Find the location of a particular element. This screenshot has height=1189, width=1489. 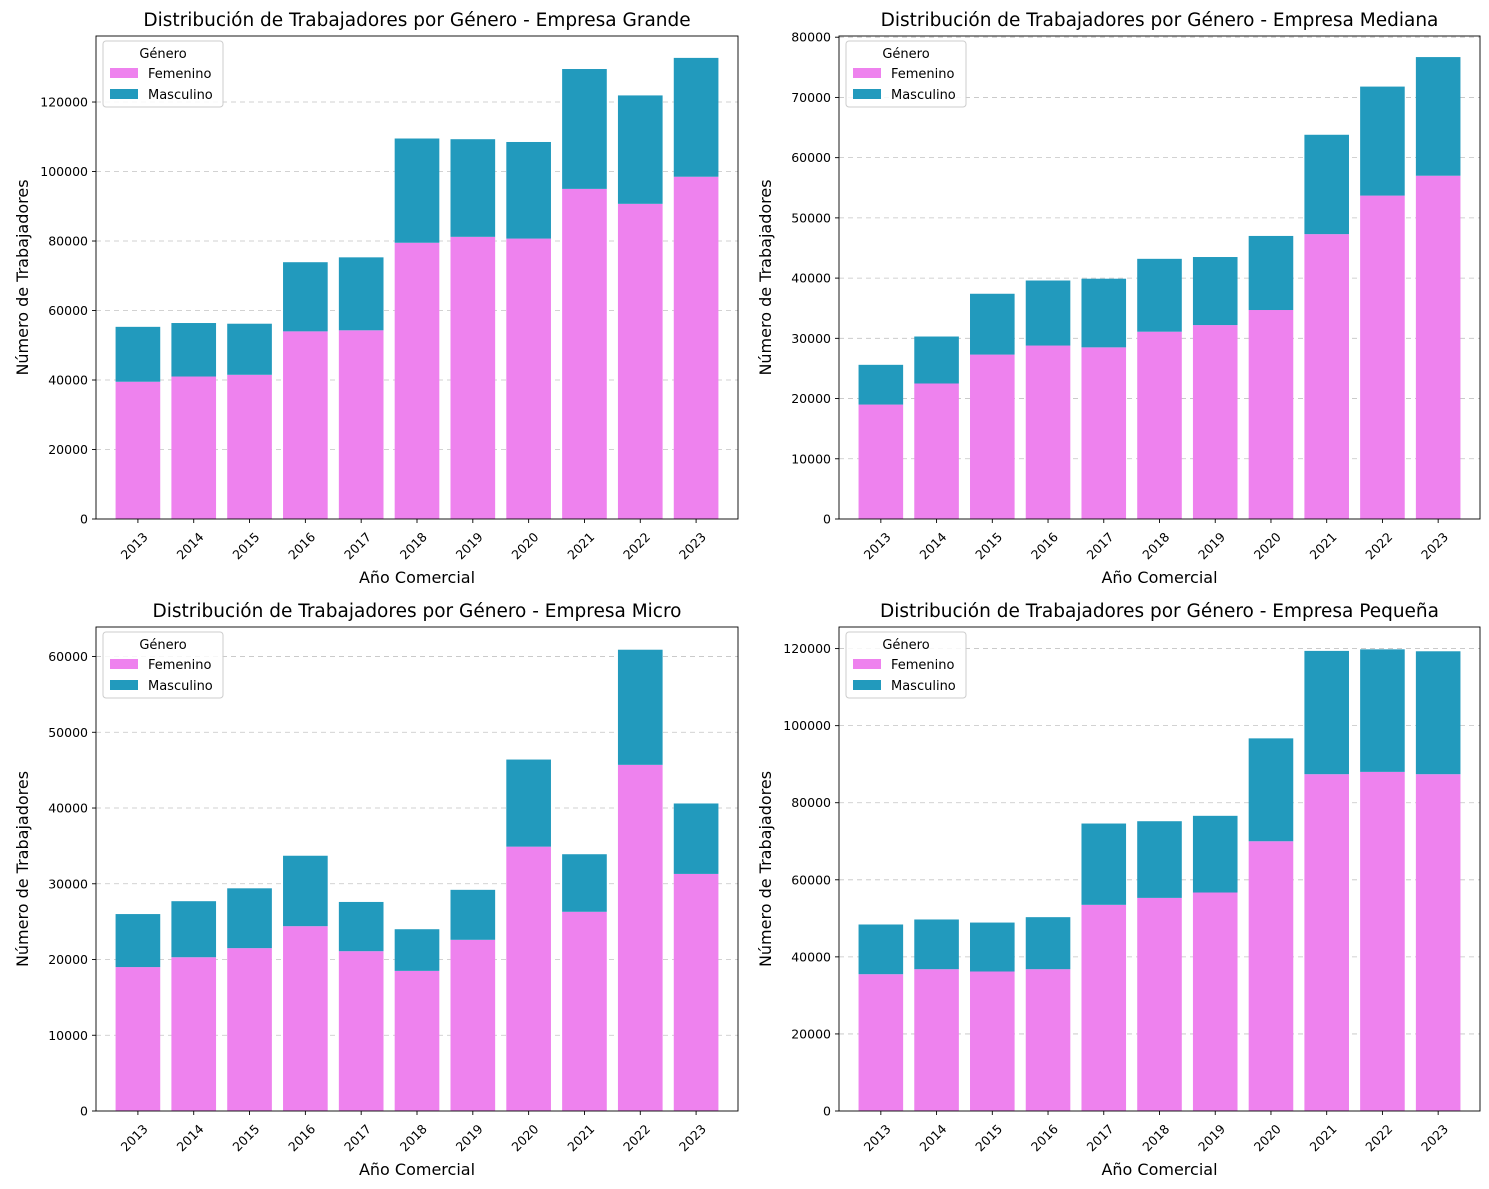

legend: Género Femenino Masculino is located at coordinates (163, 74).